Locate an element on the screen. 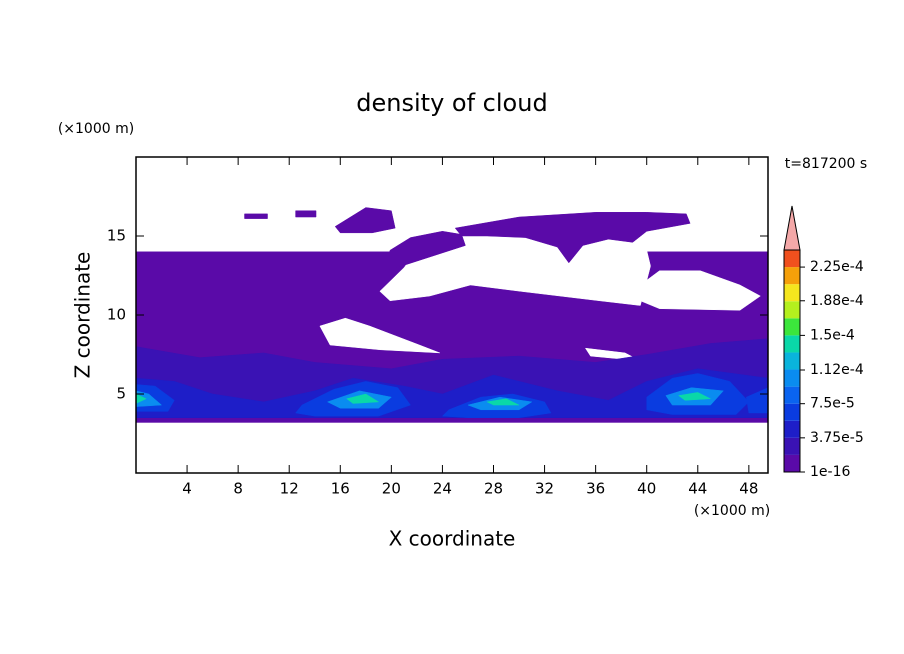 This screenshot has height=654, width=904. x-tick-label: 40 is located at coordinates (646, 489).